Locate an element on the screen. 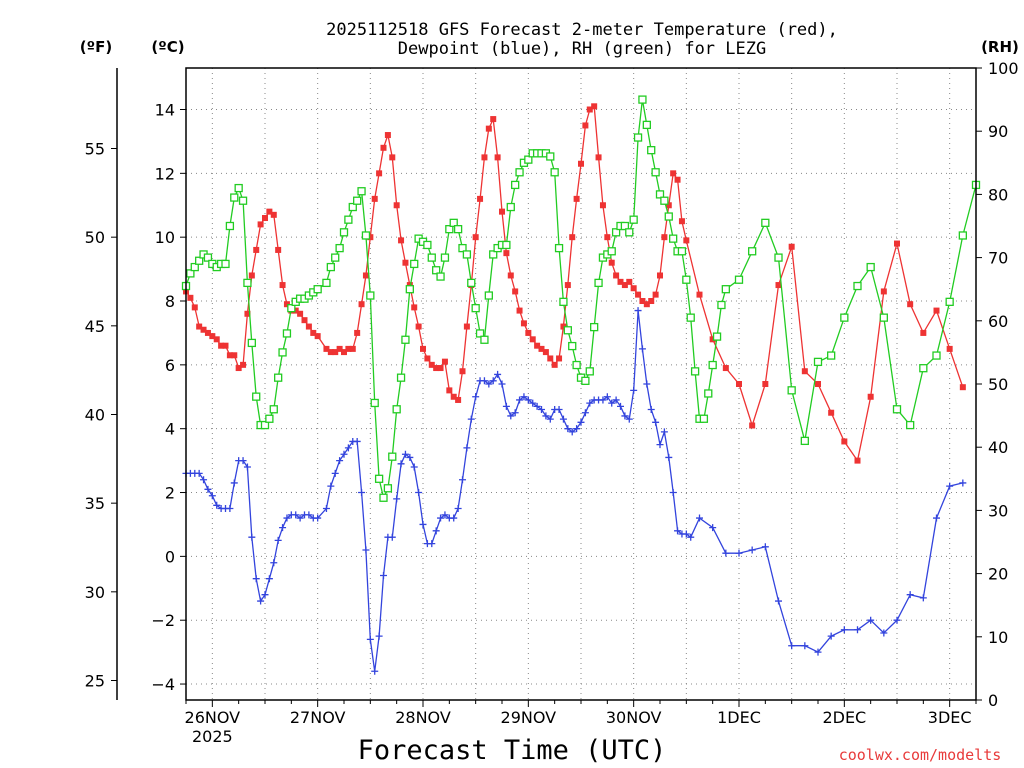  fahrenheit-unit-label: (ºF) is located at coordinates (96, 47).